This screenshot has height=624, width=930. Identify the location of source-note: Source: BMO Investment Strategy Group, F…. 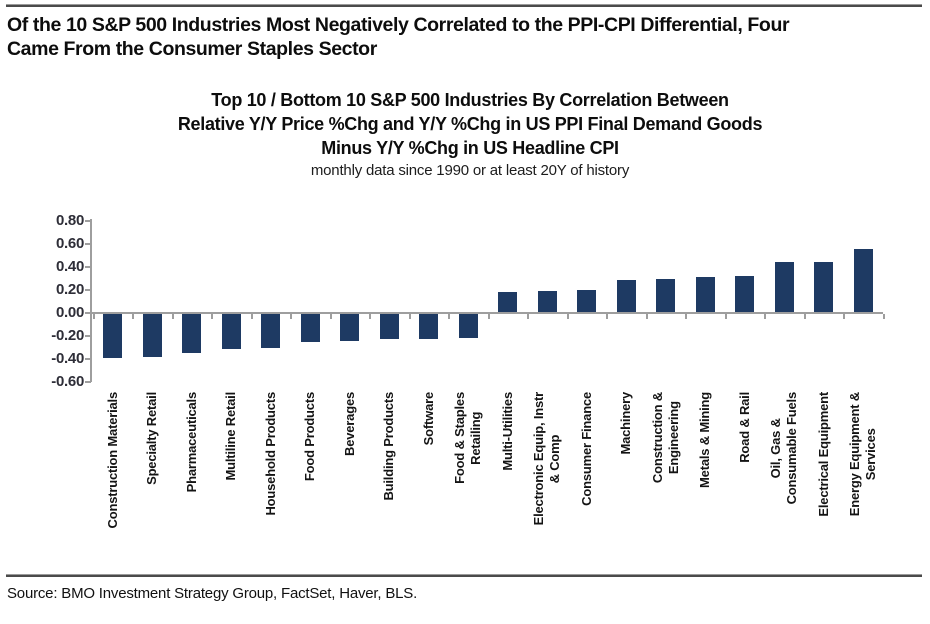
(212, 593).